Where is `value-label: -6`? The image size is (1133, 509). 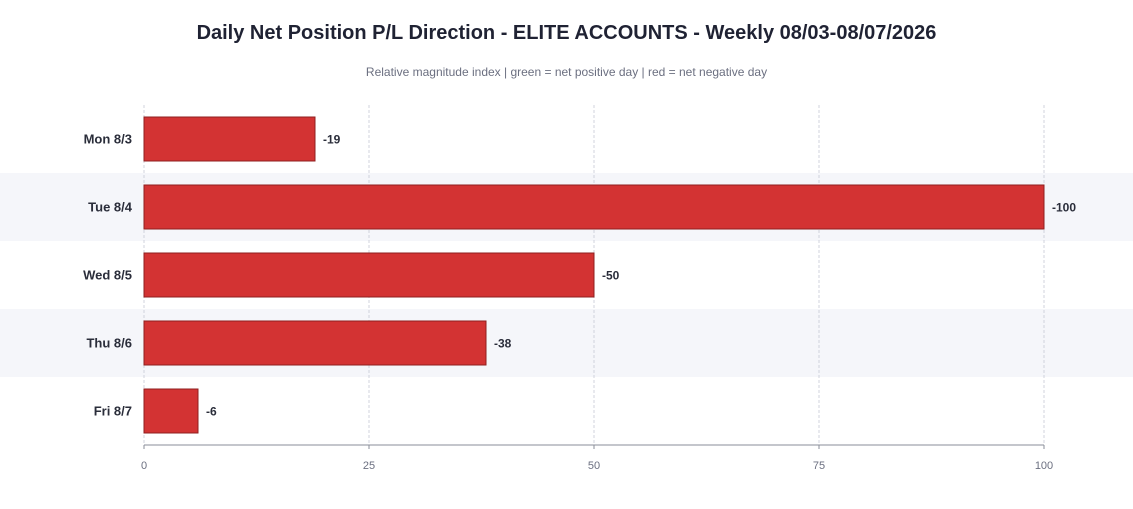 value-label: -6 is located at coordinates (211, 412).